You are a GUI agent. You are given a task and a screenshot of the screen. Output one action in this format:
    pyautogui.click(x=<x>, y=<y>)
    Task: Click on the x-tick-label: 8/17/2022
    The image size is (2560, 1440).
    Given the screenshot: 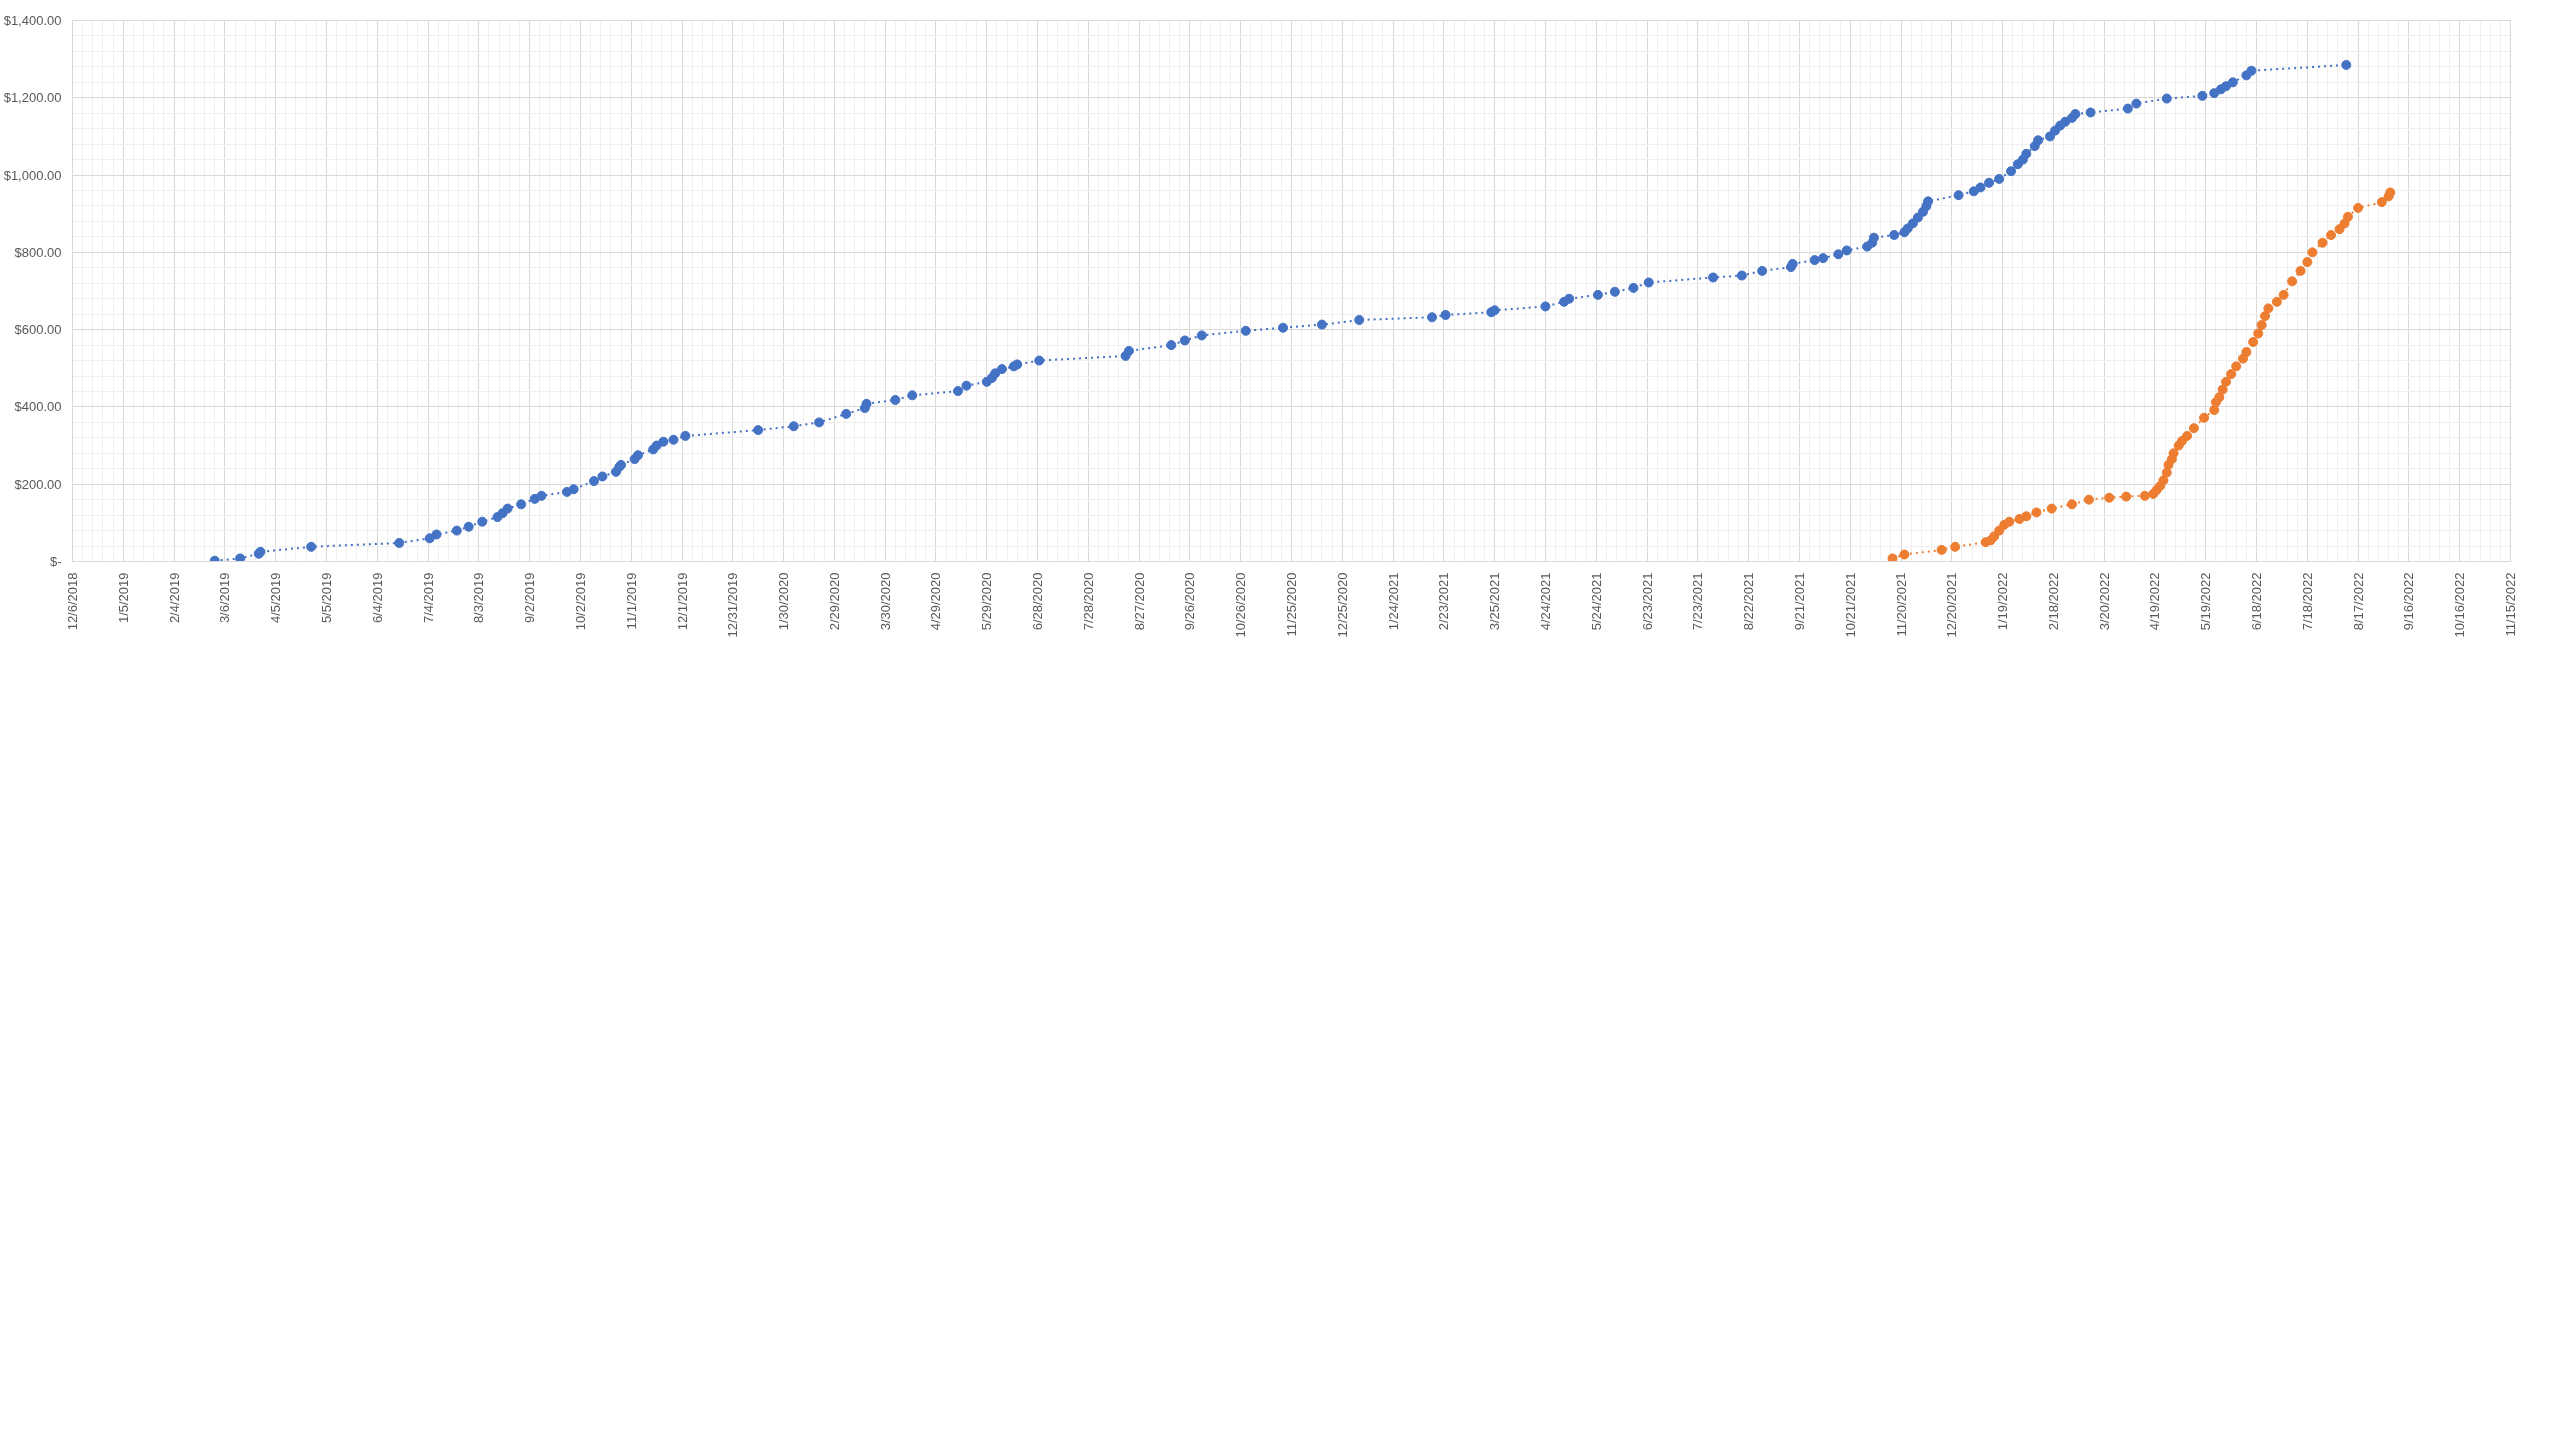 What is the action you would take?
    pyautogui.click(x=2358, y=601)
    